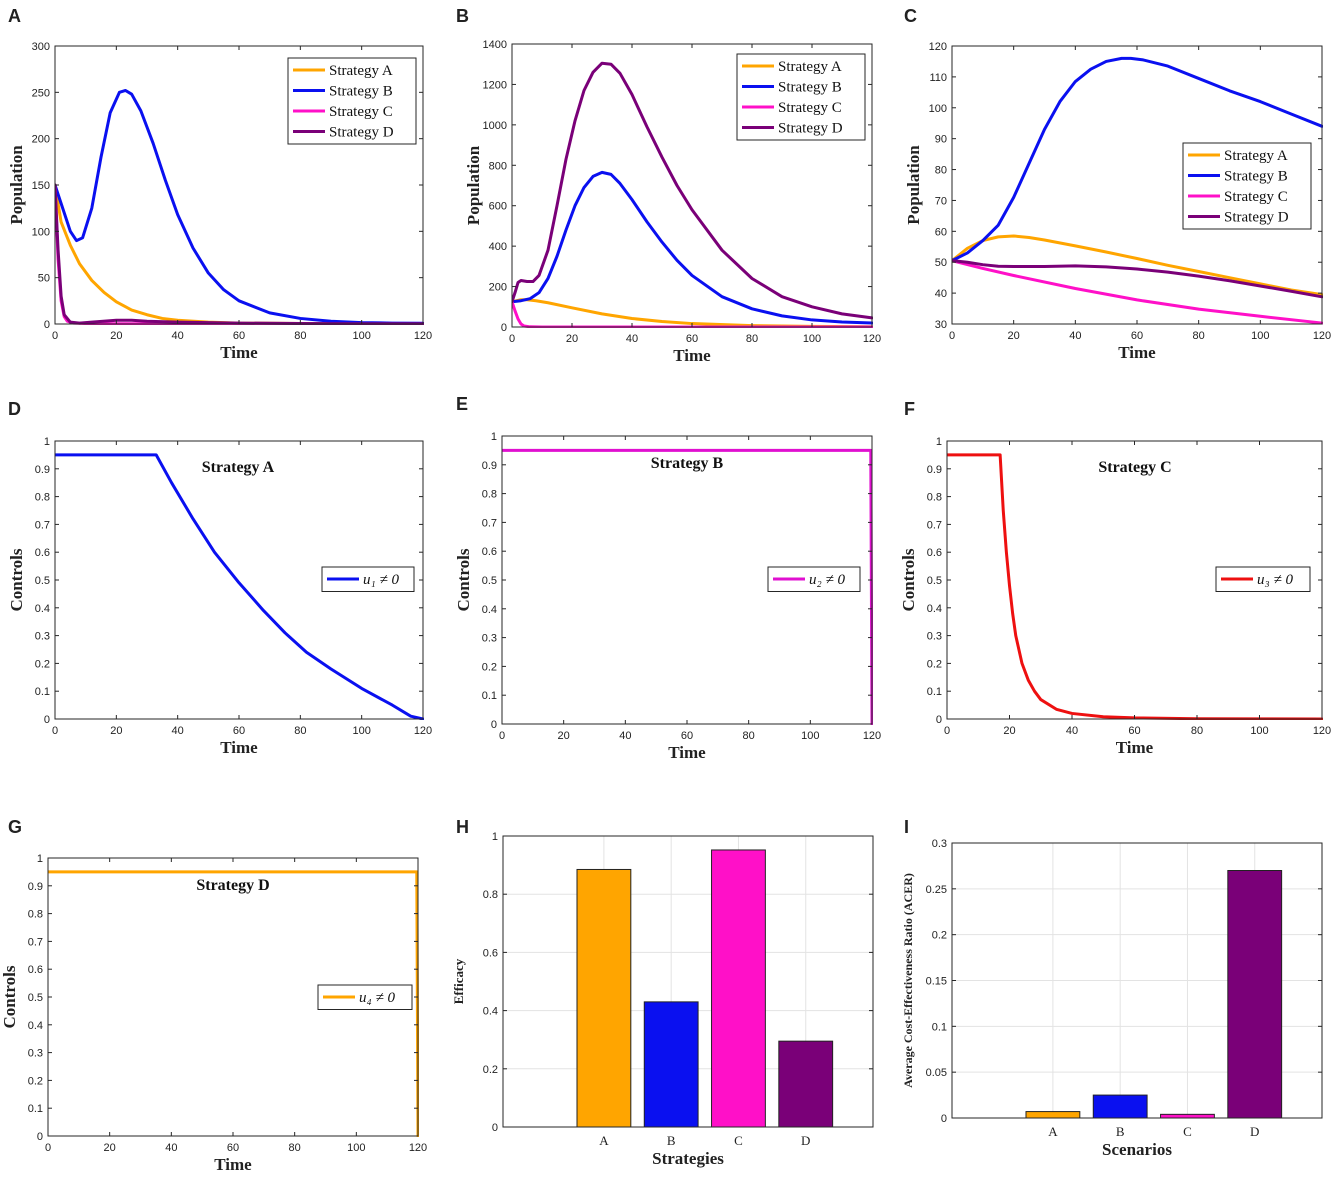 The image size is (1334, 1177). I want to click on y-axis-label: Average Cost-Effectiveness Ratio (ACER), so click(908, 980).